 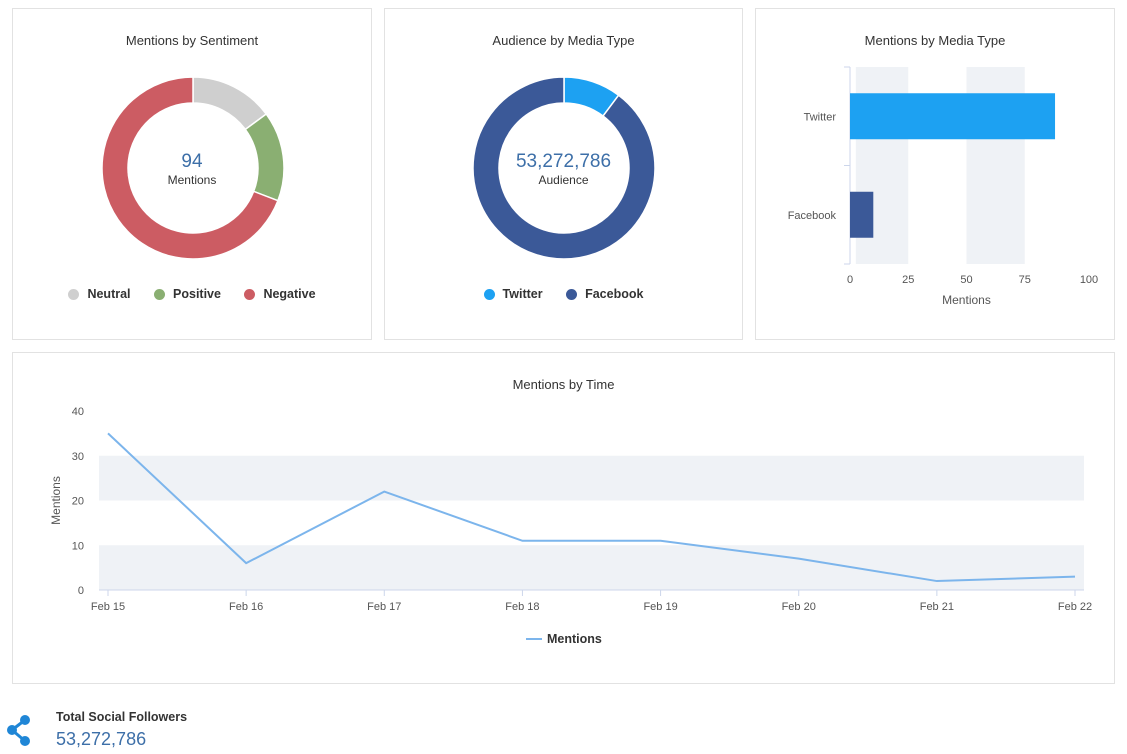 I want to click on total-followers-value: 53,272,786, so click(x=101, y=739).